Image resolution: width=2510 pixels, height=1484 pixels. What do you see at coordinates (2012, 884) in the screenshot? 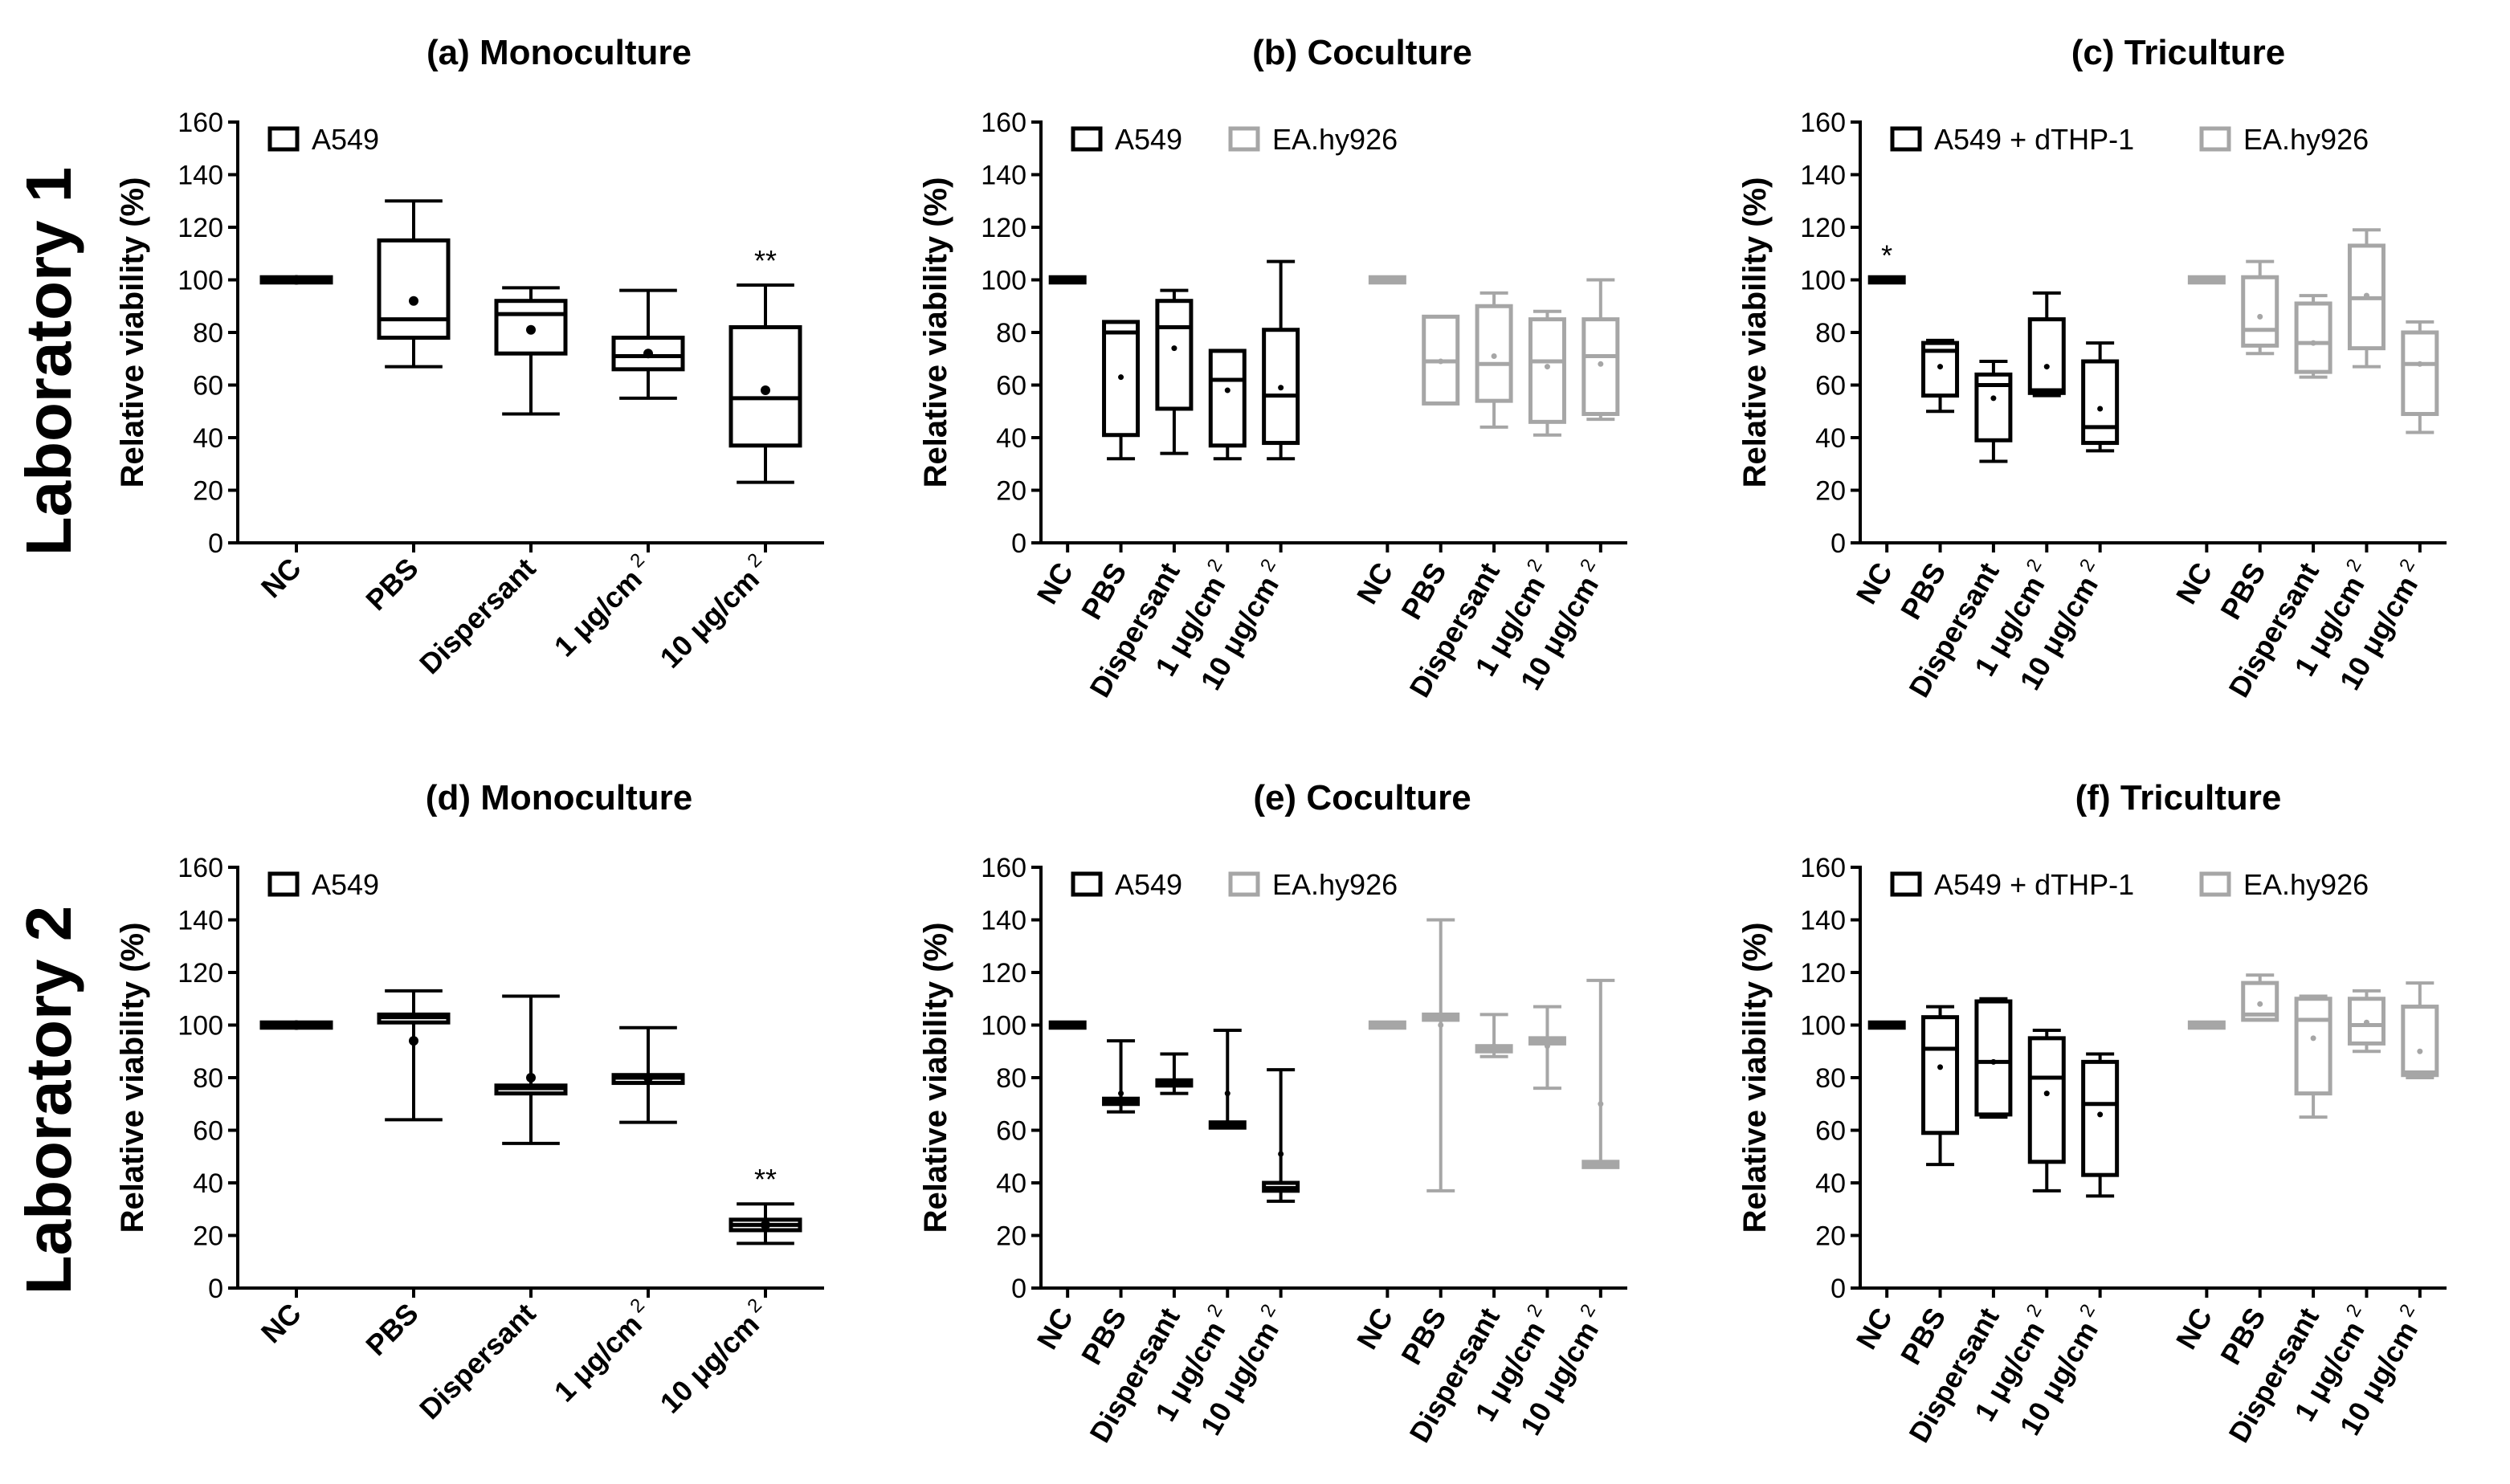
I see `legend-a549-dthp-1: A549 + dTHP-1` at bounding box center [2012, 884].